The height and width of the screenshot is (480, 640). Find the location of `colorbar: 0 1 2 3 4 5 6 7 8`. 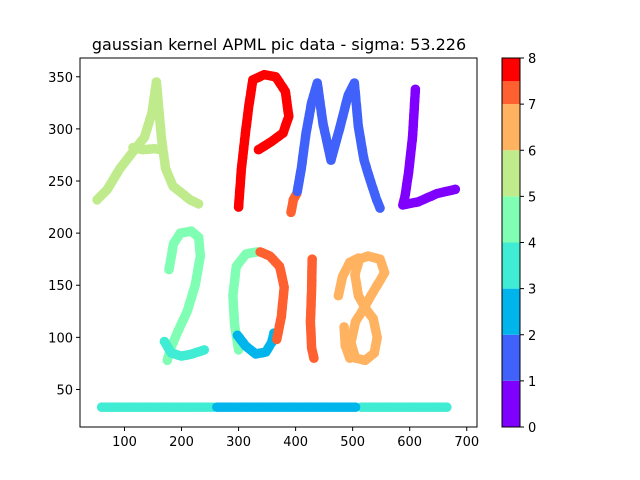

colorbar: 0 1 2 3 4 5 6 7 8 is located at coordinates (518, 244).